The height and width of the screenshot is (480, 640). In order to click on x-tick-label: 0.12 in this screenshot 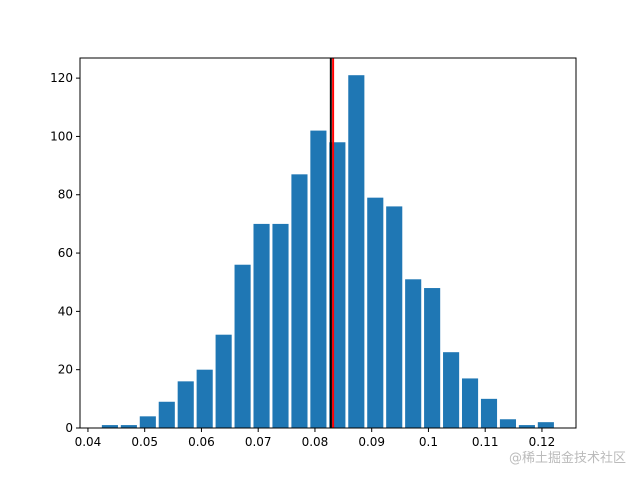, I will do `click(542, 442)`.